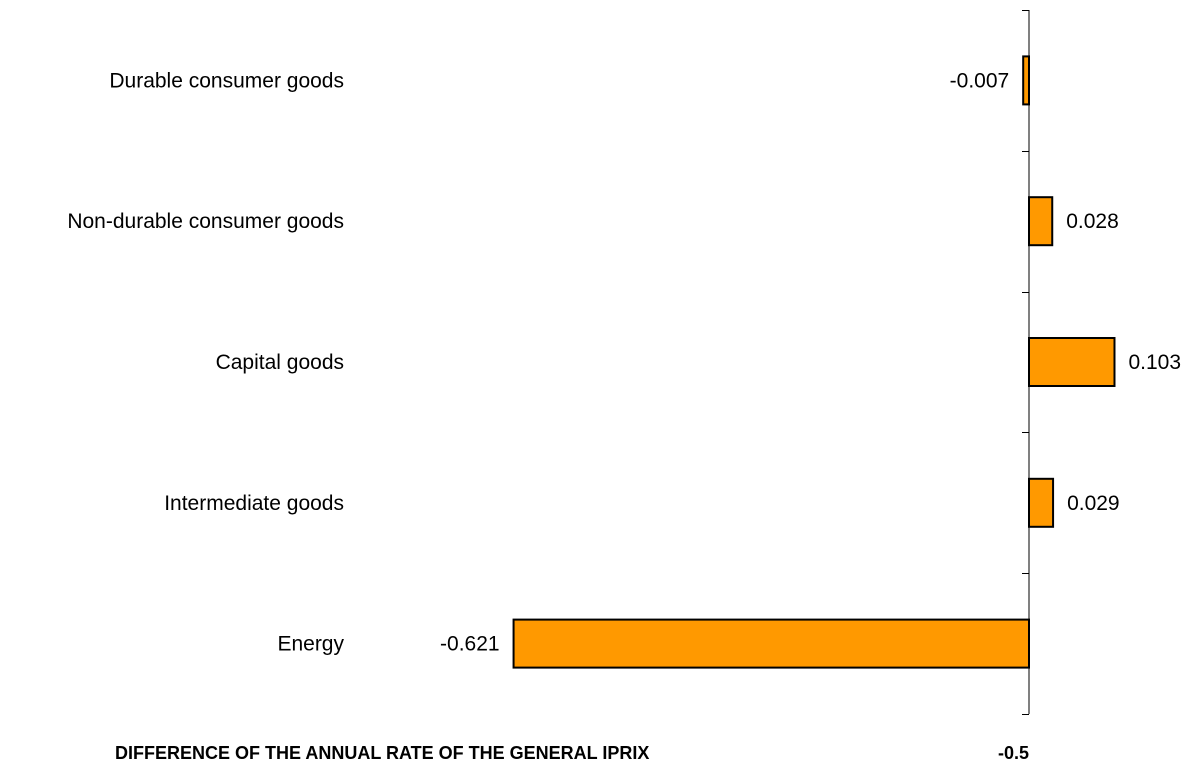  What do you see at coordinates (1092, 221) in the screenshot?
I see `data-label: 0.028` at bounding box center [1092, 221].